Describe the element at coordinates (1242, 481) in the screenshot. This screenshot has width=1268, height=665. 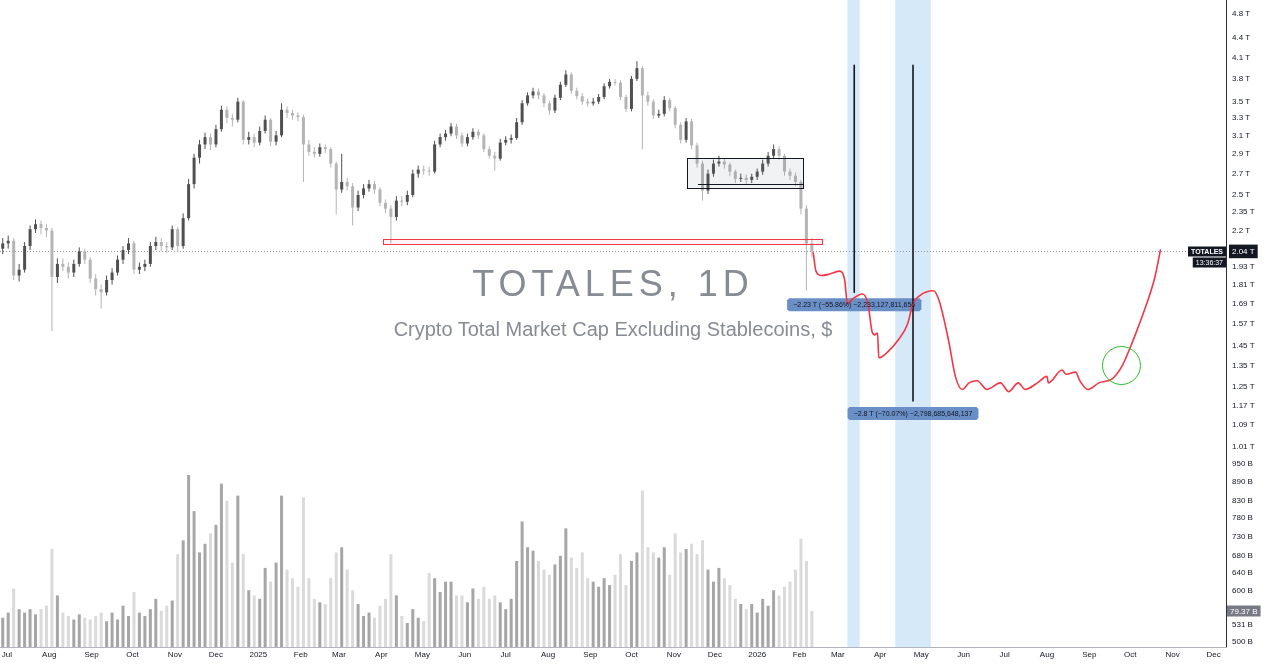
I see `y-tick-label: 890 B` at that location.